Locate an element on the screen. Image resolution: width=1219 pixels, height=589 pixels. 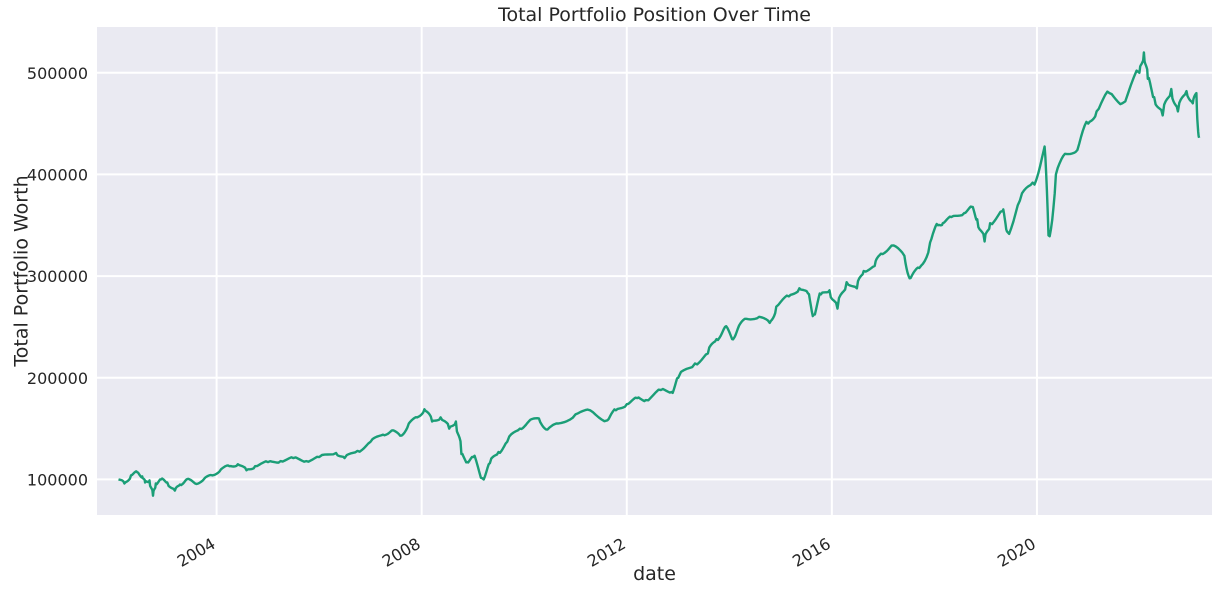
x-tick-label: 2012 is located at coordinates (606, 552).